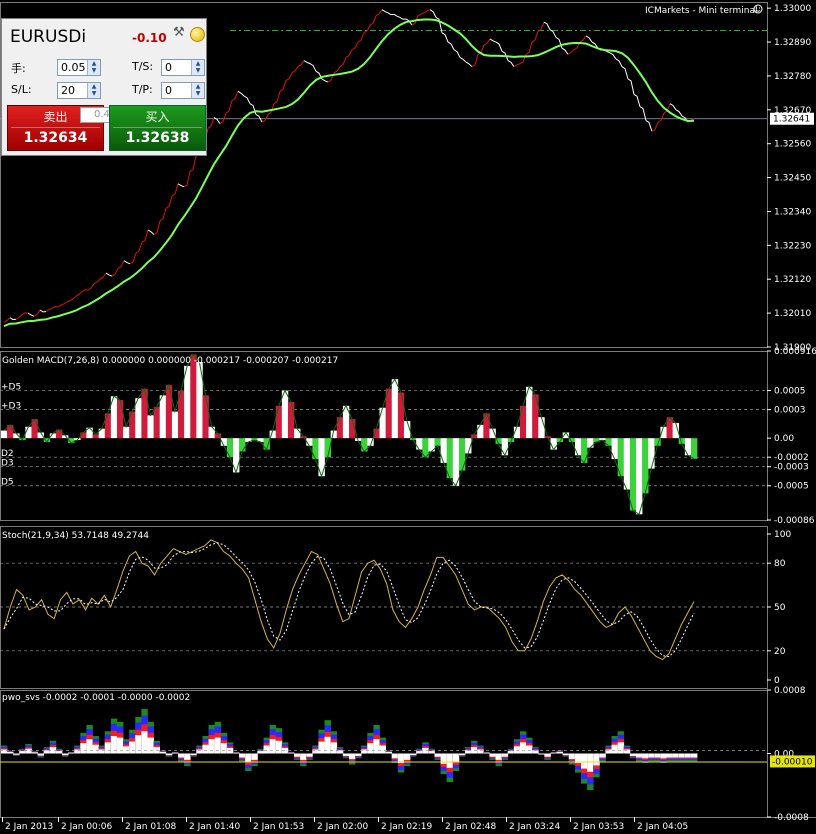 This screenshot has width=816, height=834. What do you see at coordinates (758, 9) in the screenshot?
I see `smiley-icon` at bounding box center [758, 9].